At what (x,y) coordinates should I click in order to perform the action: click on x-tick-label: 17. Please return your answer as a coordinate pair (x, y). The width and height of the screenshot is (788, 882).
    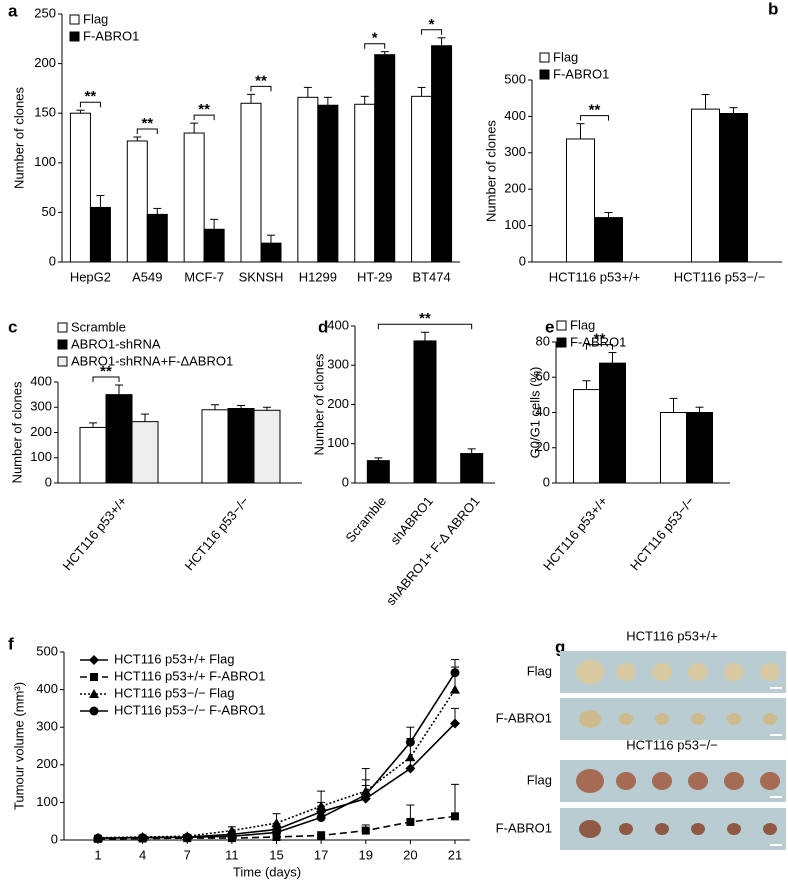
    Looking at the image, I should click on (321, 854).